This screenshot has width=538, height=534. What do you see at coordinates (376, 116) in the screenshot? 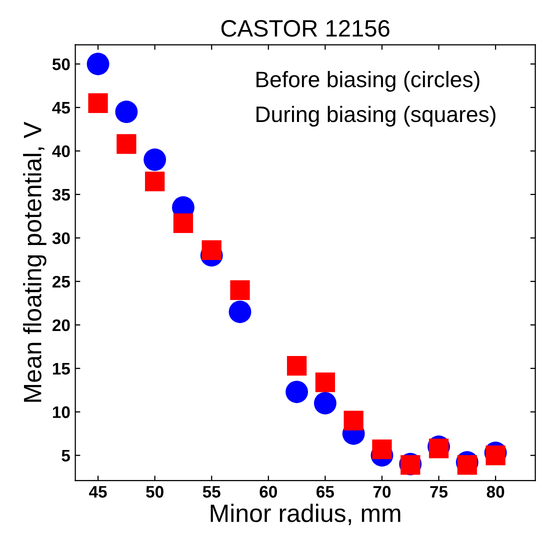
I see `annotation: During biasing (squares)` at bounding box center [376, 116].